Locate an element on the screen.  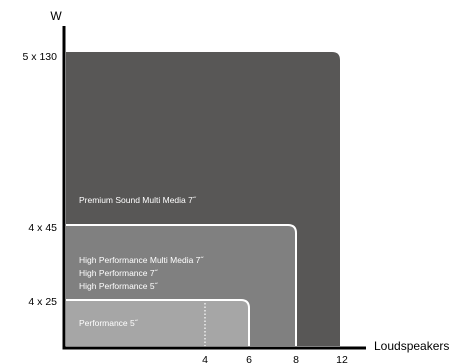
x-tick-label: 12 is located at coordinates (342, 359).